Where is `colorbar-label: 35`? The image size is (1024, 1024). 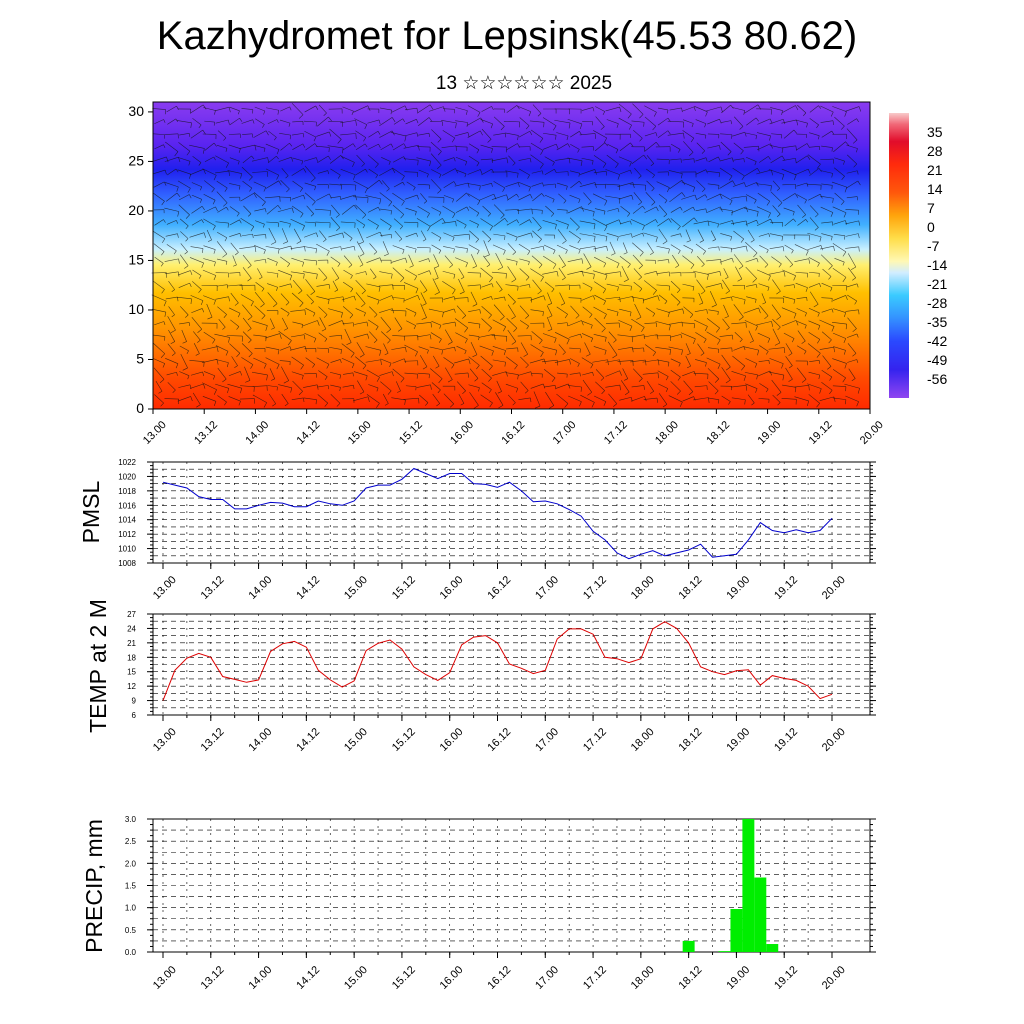
colorbar-label: 35 is located at coordinates (935, 132).